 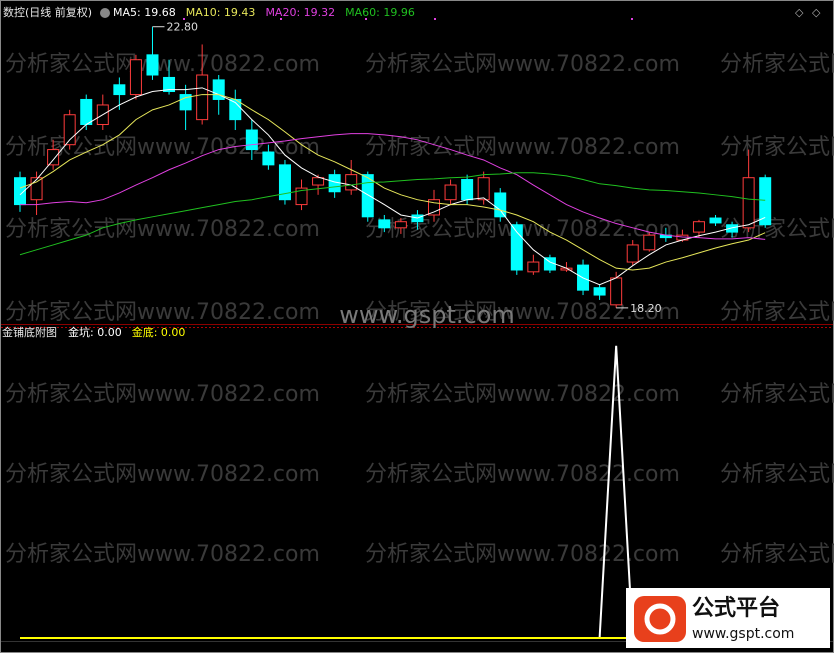 What do you see at coordinates (105, 13) in the screenshot?
I see `settings-icon` at bounding box center [105, 13].